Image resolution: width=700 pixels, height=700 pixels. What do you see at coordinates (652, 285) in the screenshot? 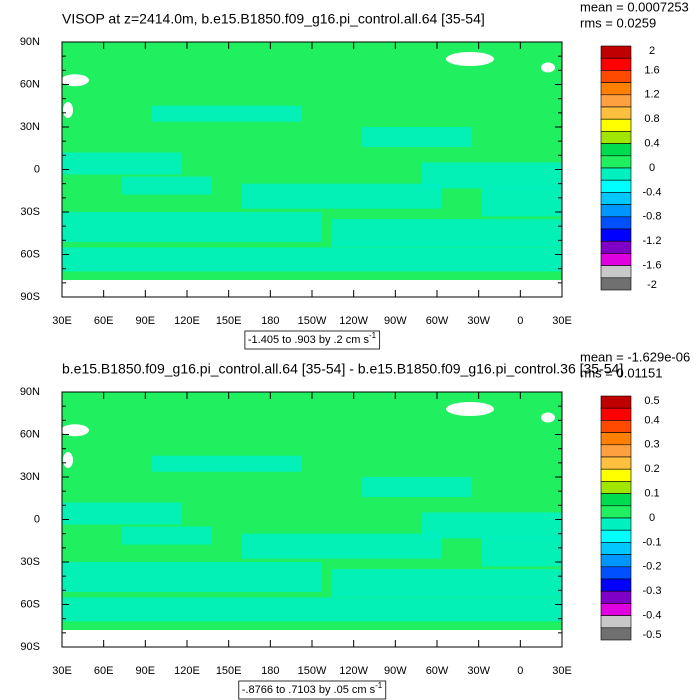
I see `colorbar-label: -2` at bounding box center [652, 285].